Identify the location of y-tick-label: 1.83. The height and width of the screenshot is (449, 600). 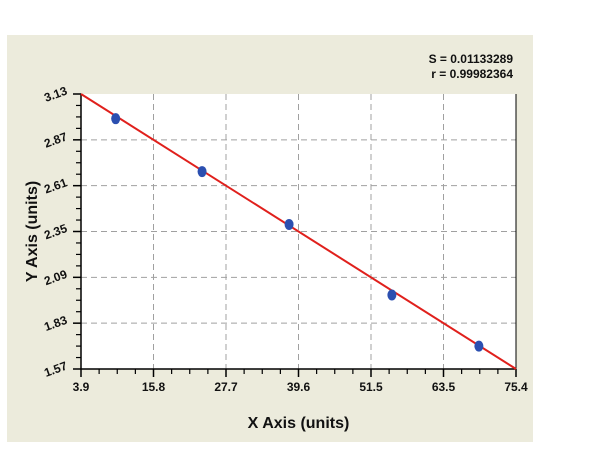
(55, 323).